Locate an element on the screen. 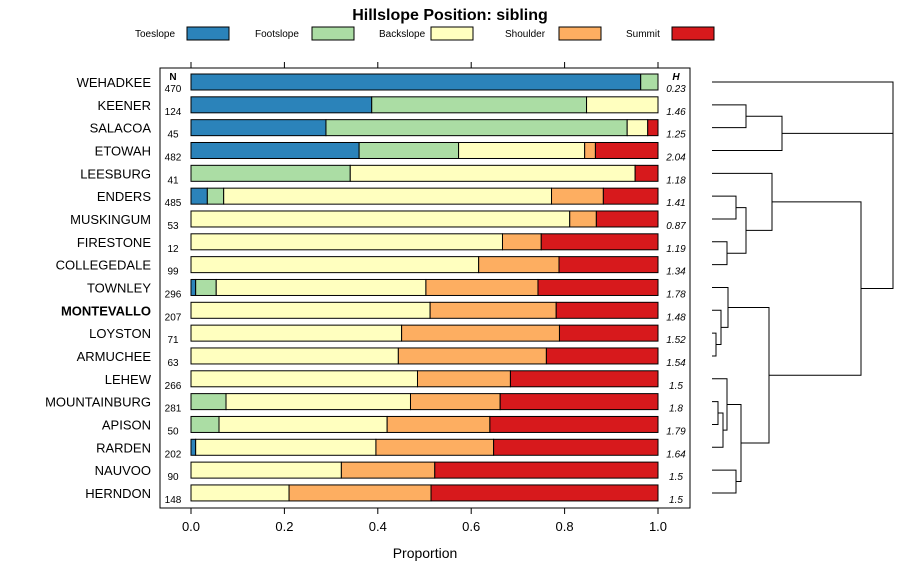  row-muskingum: MUSKINGUM 53 0.87 is located at coordinates (378, 221).